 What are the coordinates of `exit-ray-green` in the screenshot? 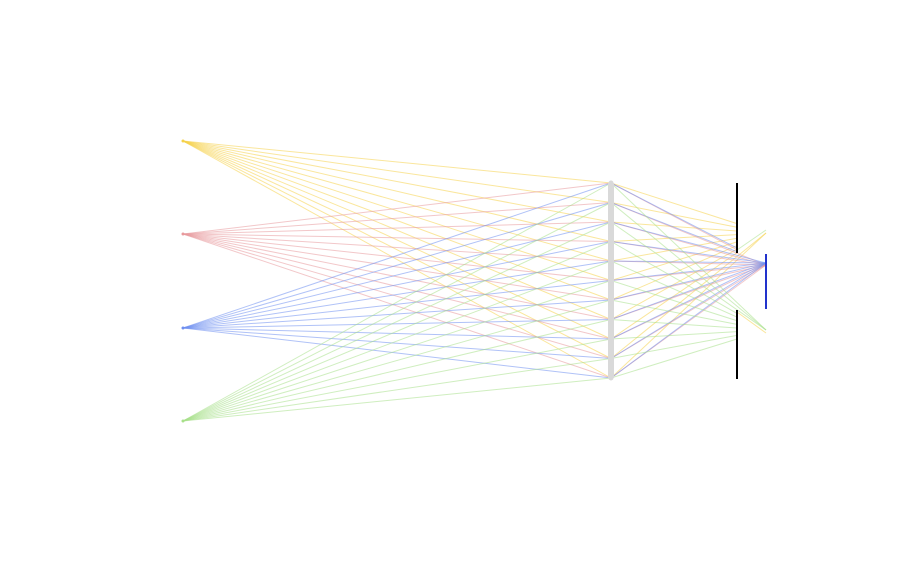 It's located at (751, 240).